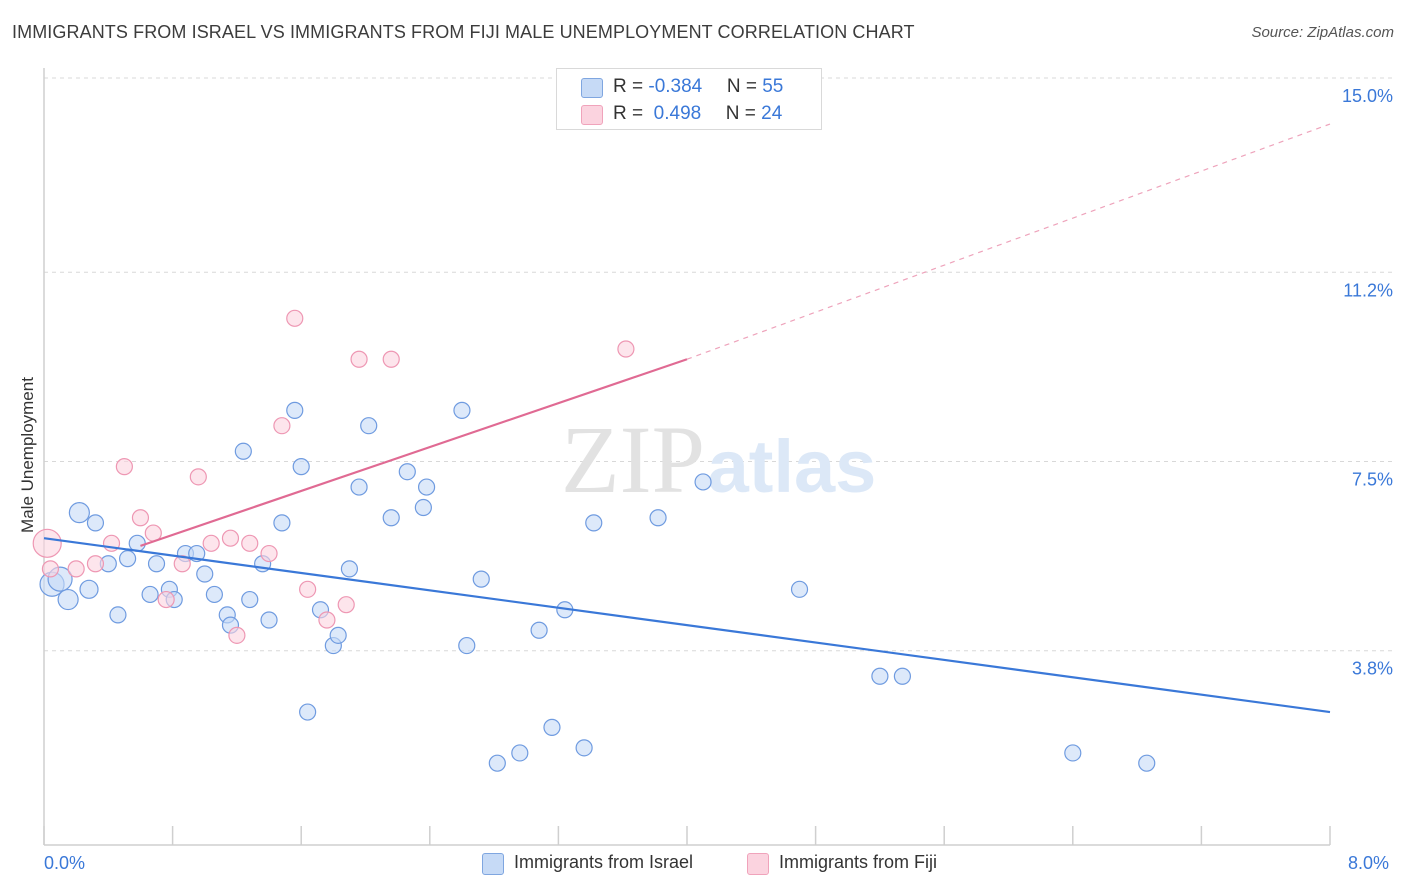 This screenshot has height=892, width=1406. Describe the element at coordinates (772, 113) in the screenshot. I see `legend-n-value-fiji: 24` at that location.